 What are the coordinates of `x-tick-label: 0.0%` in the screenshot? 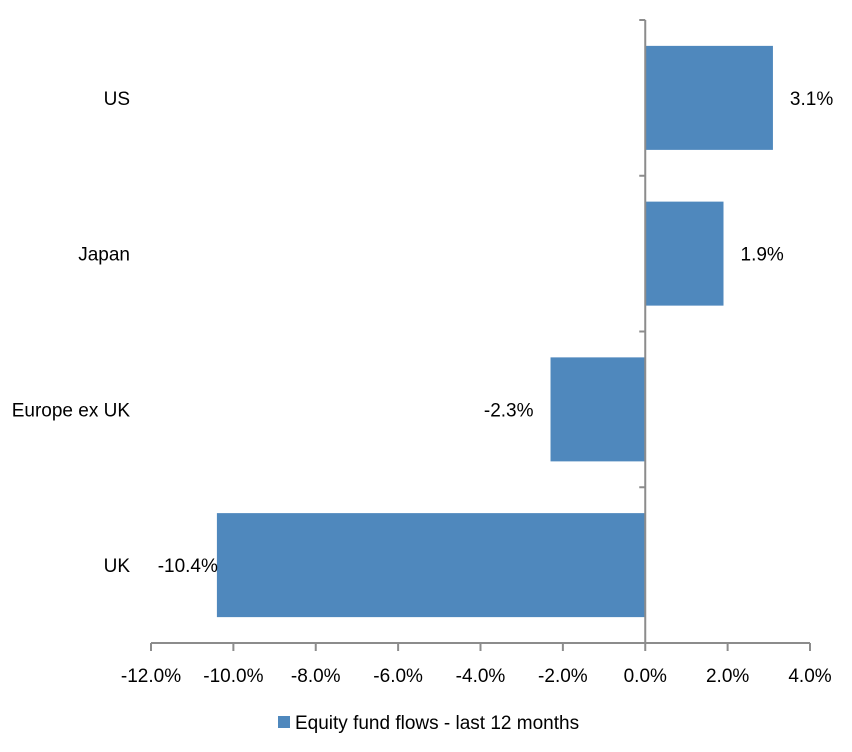 It's located at (645, 676).